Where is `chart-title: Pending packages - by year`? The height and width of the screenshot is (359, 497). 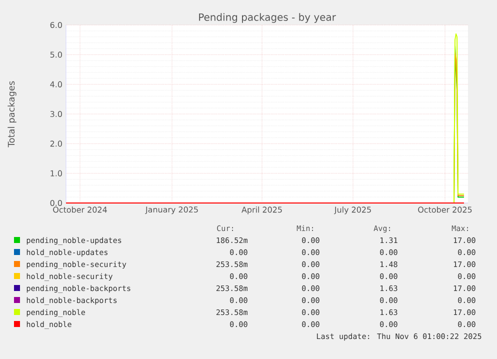
chart-title: Pending packages - by year is located at coordinates (267, 18).